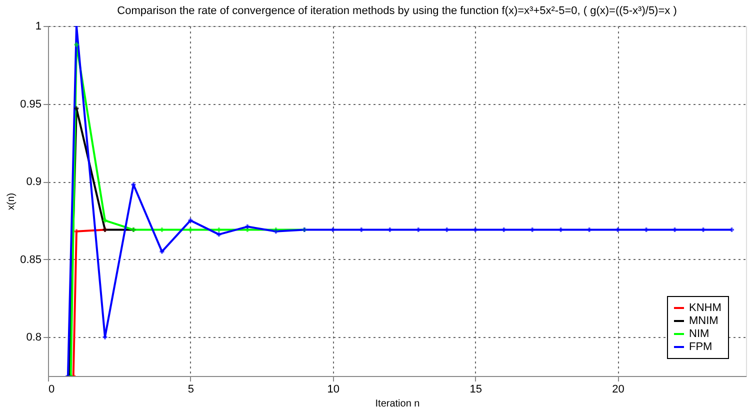  What do you see at coordinates (333, 390) in the screenshot?
I see `x-tick-label: 10` at bounding box center [333, 390].